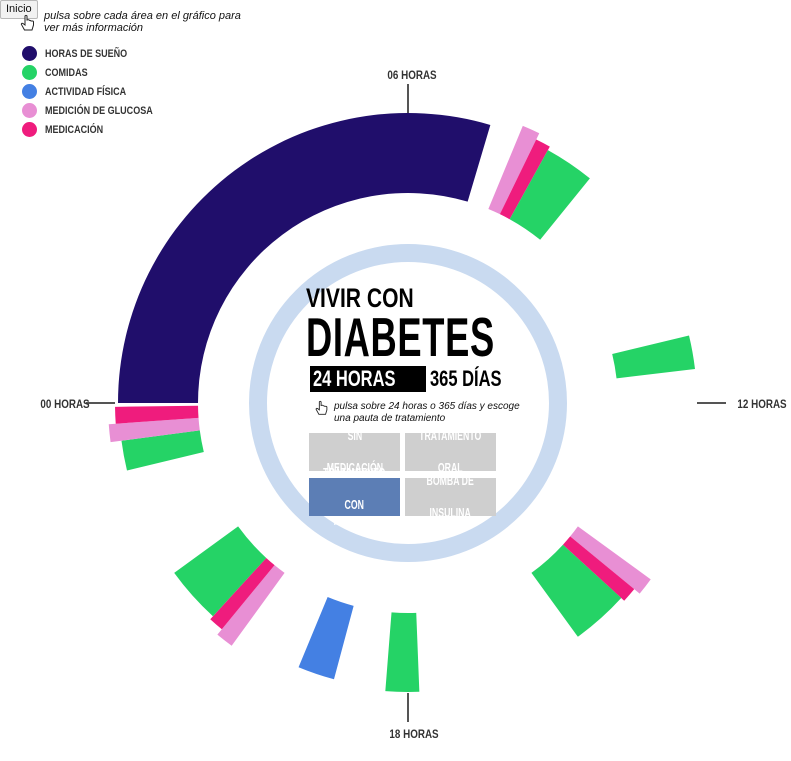  I want to click on legend-label: MEDICIÓN DE GLUCOSA, so click(99, 110).